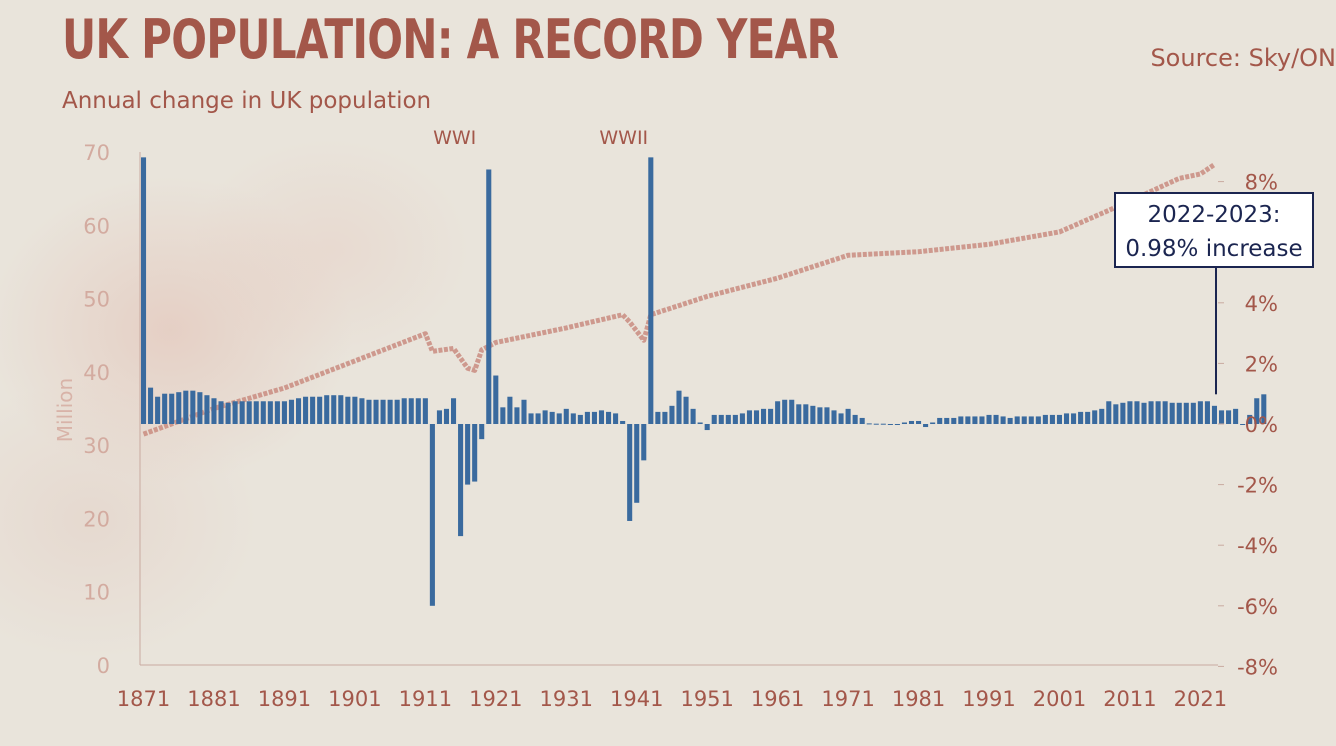 This screenshot has height=746, width=1336. Describe the element at coordinates (1144, 413) in the screenshot. I see `bar-2013` at that location.